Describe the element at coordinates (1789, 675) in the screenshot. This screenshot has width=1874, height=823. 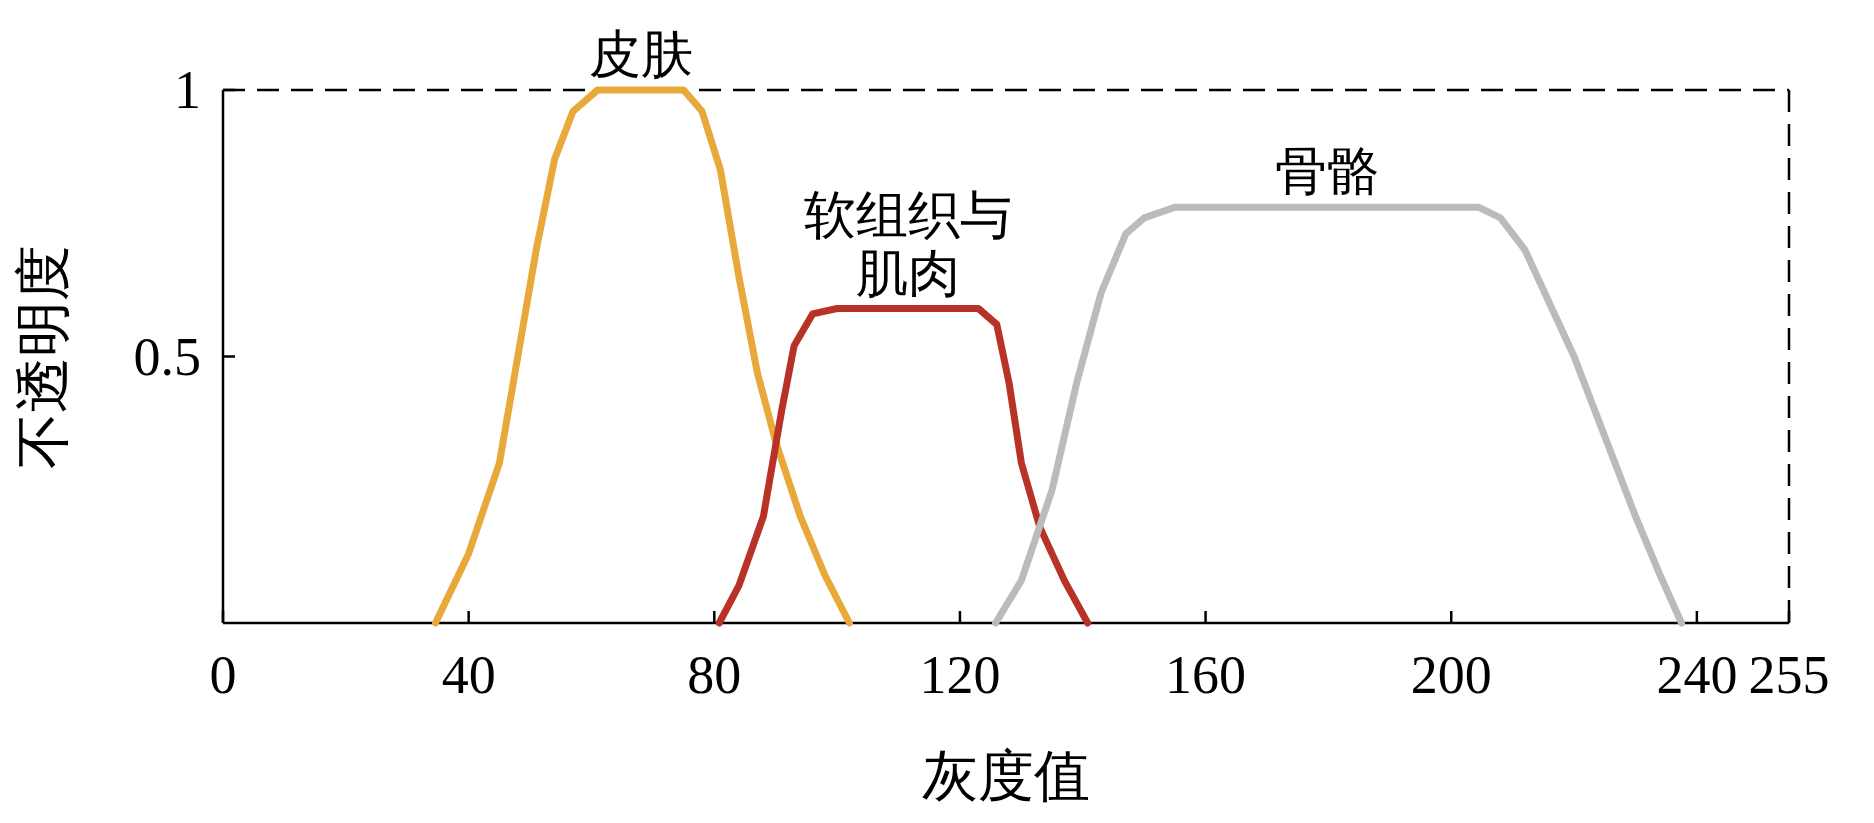
I see `x-tick-label: 255` at that location.